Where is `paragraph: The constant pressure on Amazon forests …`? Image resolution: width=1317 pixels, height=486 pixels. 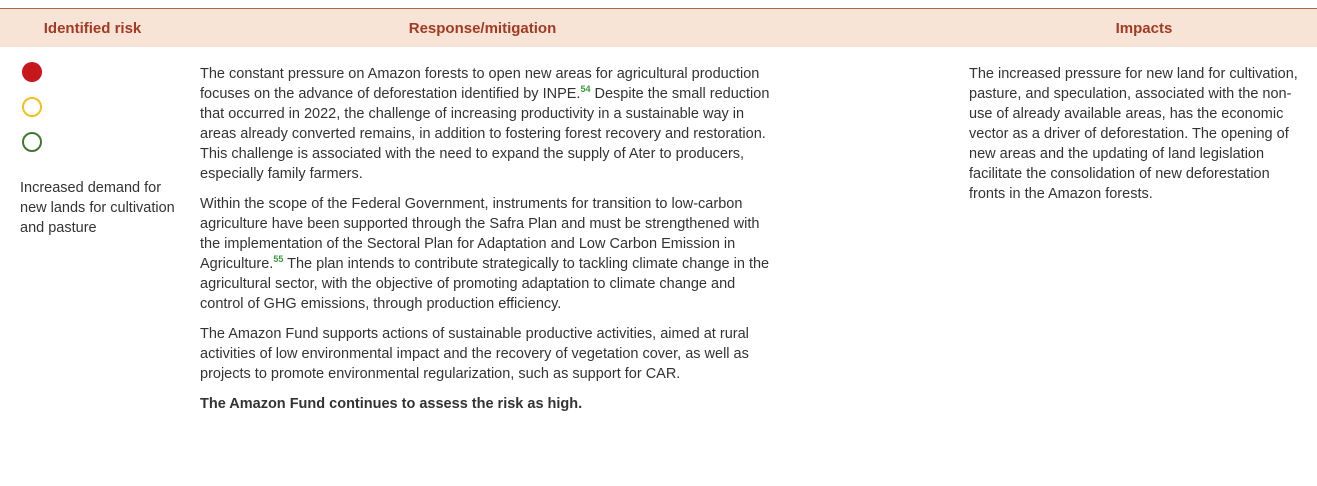 paragraph: The constant pressure on Amazon forests … is located at coordinates (487, 124).